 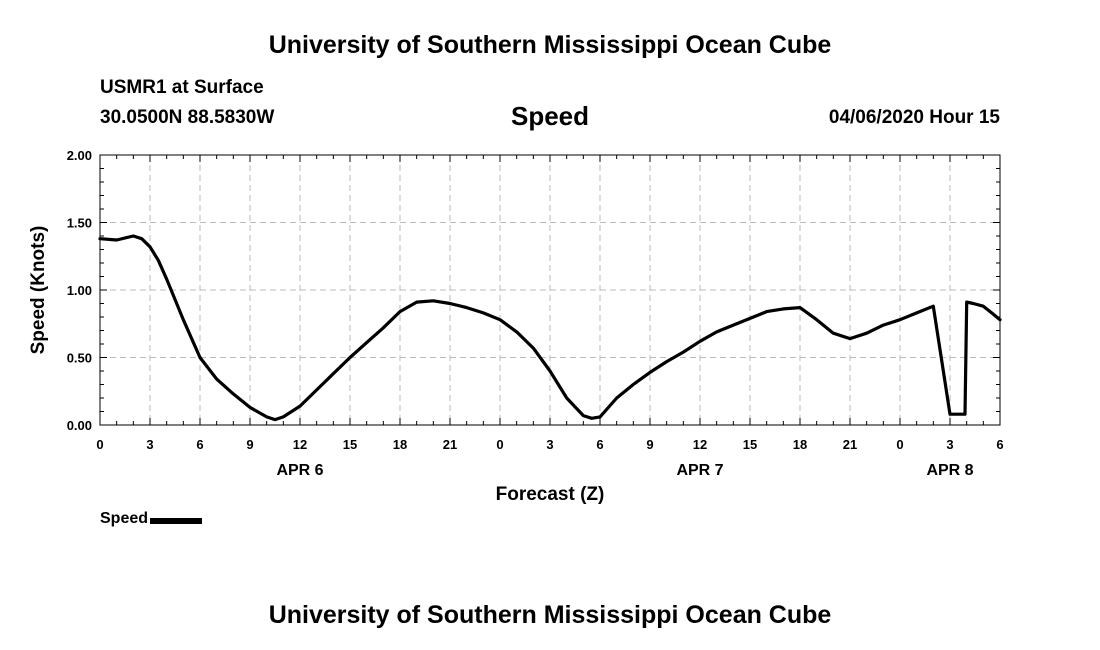 What do you see at coordinates (79, 223) in the screenshot?
I see `y-tick-label: 1.50` at bounding box center [79, 223].